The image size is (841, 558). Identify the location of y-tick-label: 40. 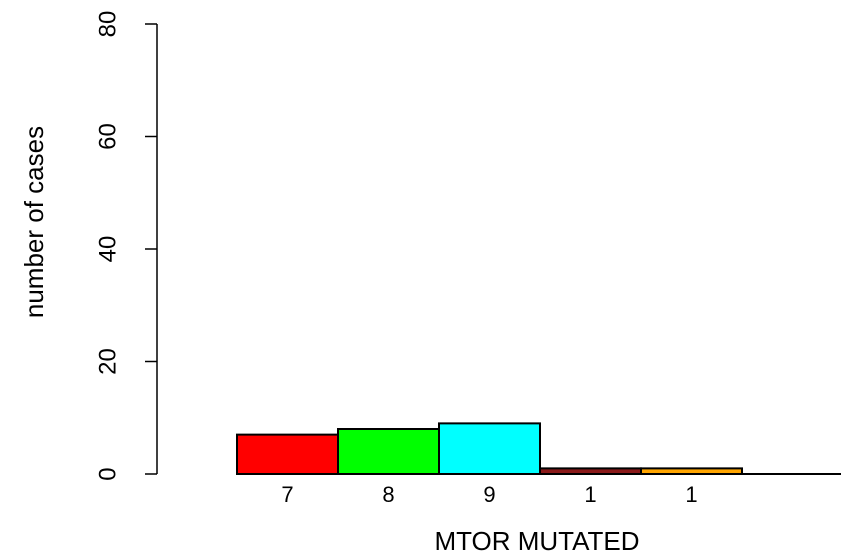
(108, 249).